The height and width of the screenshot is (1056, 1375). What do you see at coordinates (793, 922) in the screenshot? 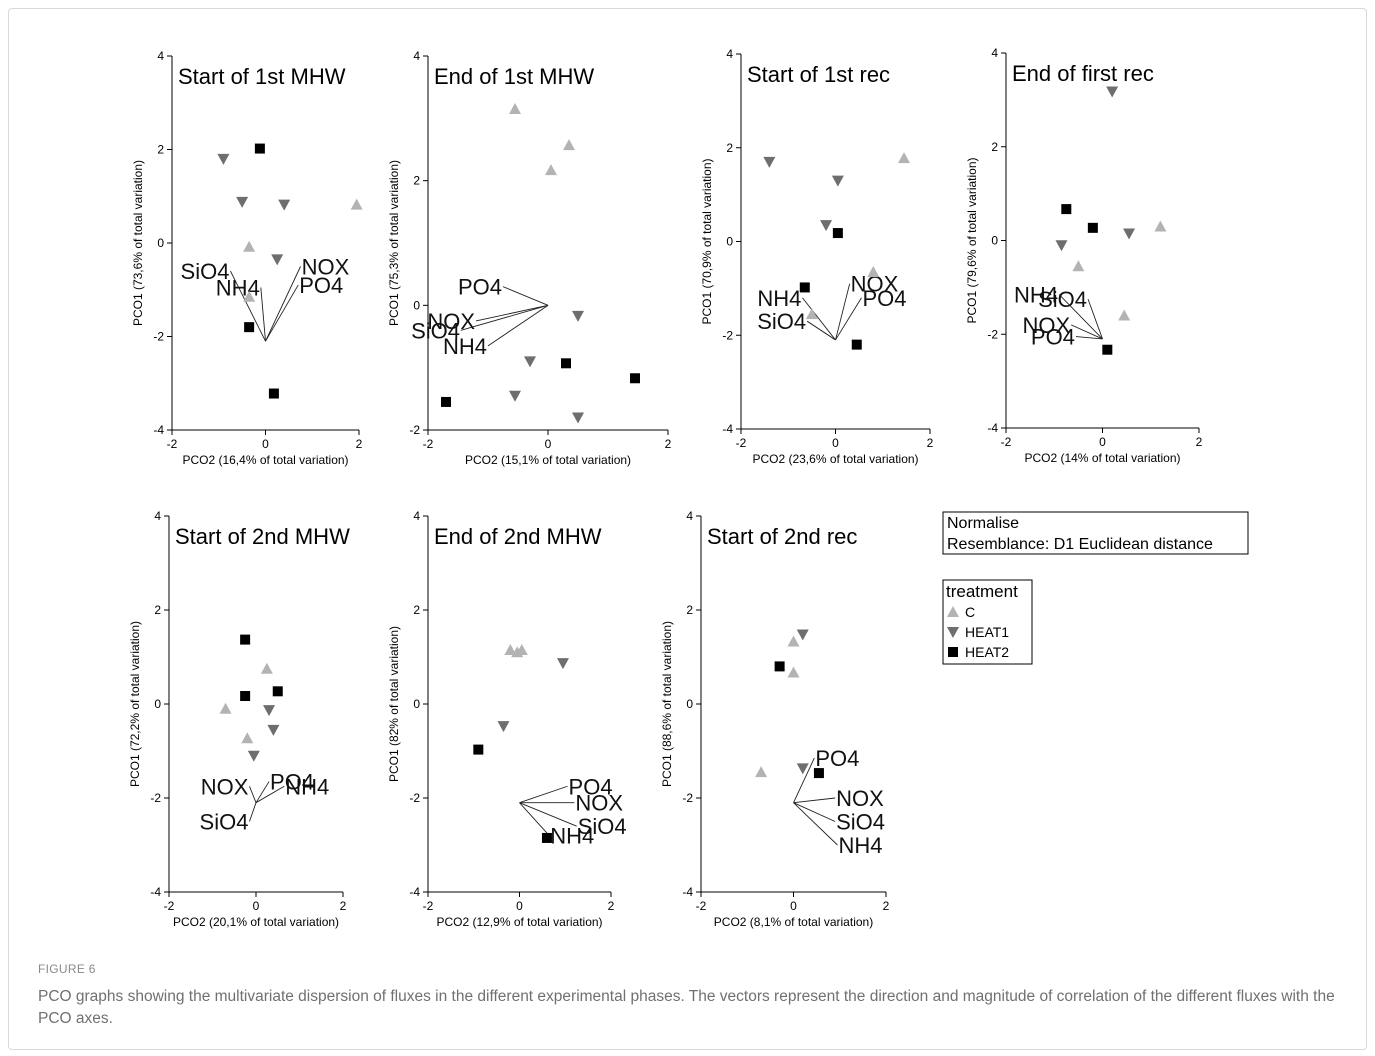
I see `x-axis-label: PCO2 (8,1% of total variation)` at bounding box center [793, 922].